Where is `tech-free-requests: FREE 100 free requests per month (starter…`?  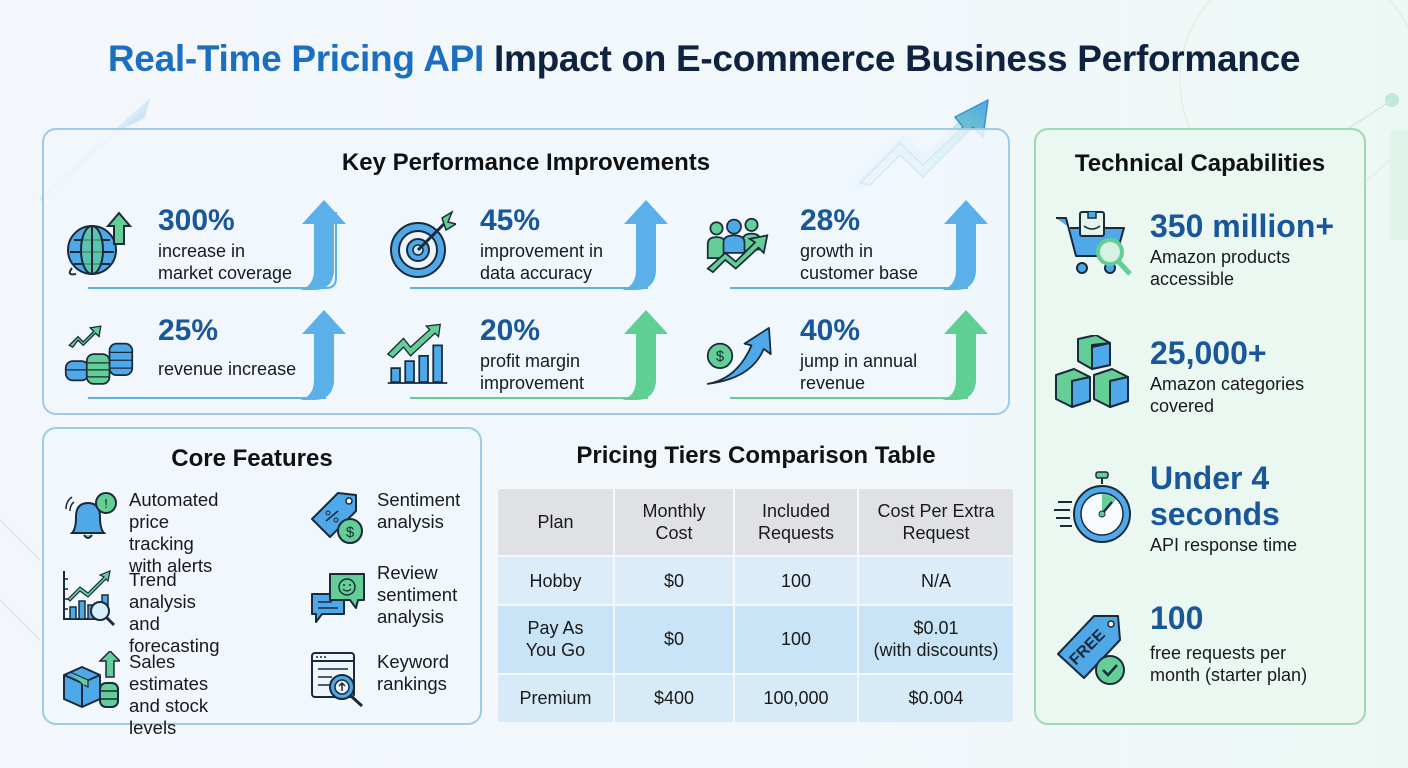
tech-free-requests: FREE 100 free requests per month (starter… is located at coordinates (1204, 650).